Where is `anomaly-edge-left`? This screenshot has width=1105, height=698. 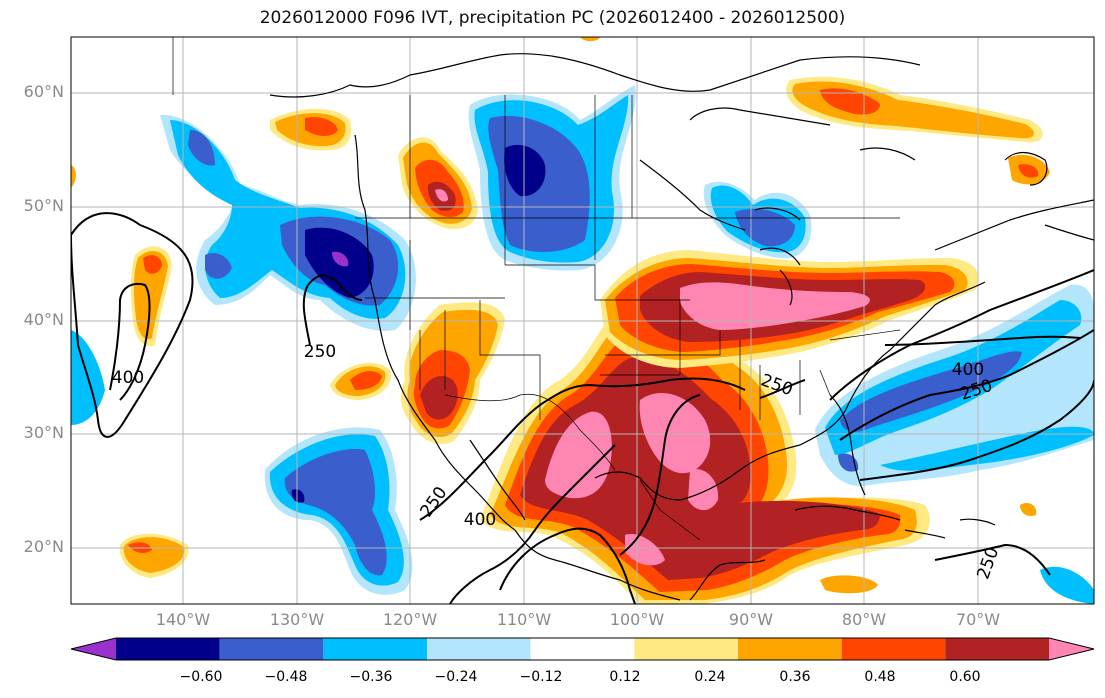
anomaly-edge-left is located at coordinates (73, 176).